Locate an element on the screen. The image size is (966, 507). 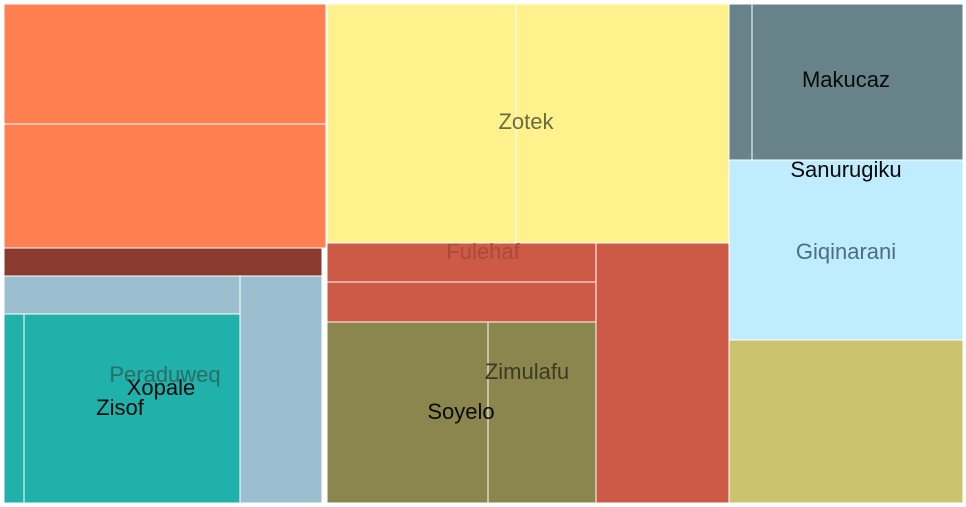
cell-light-blue is located at coordinates (846, 250).